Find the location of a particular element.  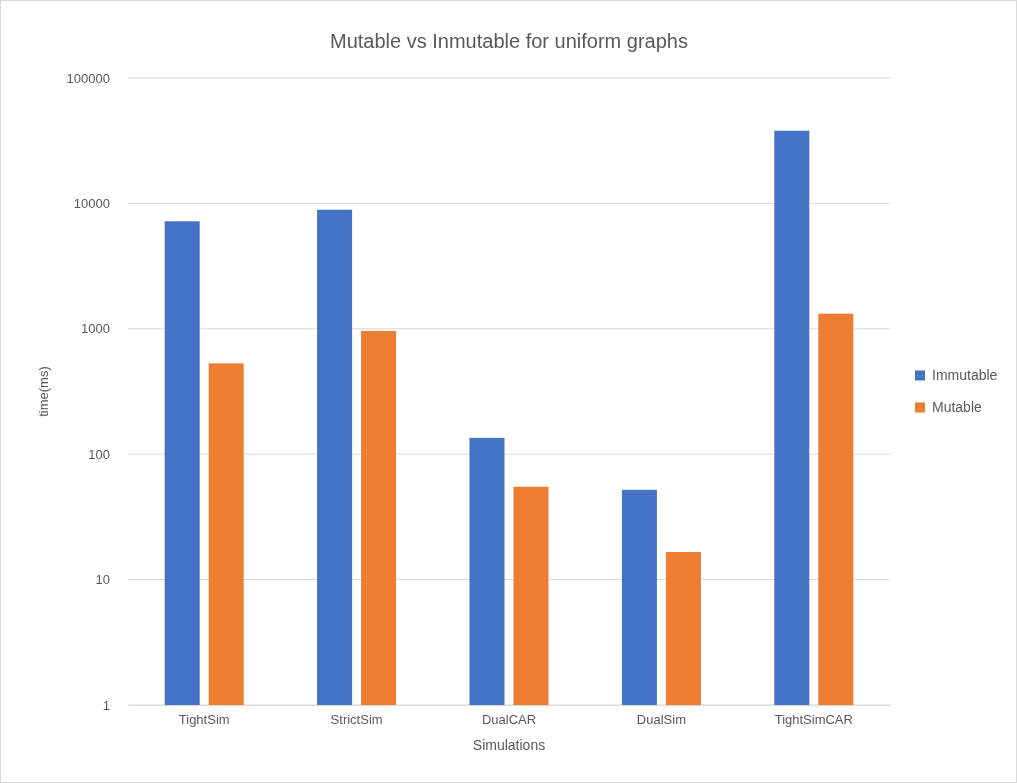

y-tick-label: 1 is located at coordinates (106, 705).